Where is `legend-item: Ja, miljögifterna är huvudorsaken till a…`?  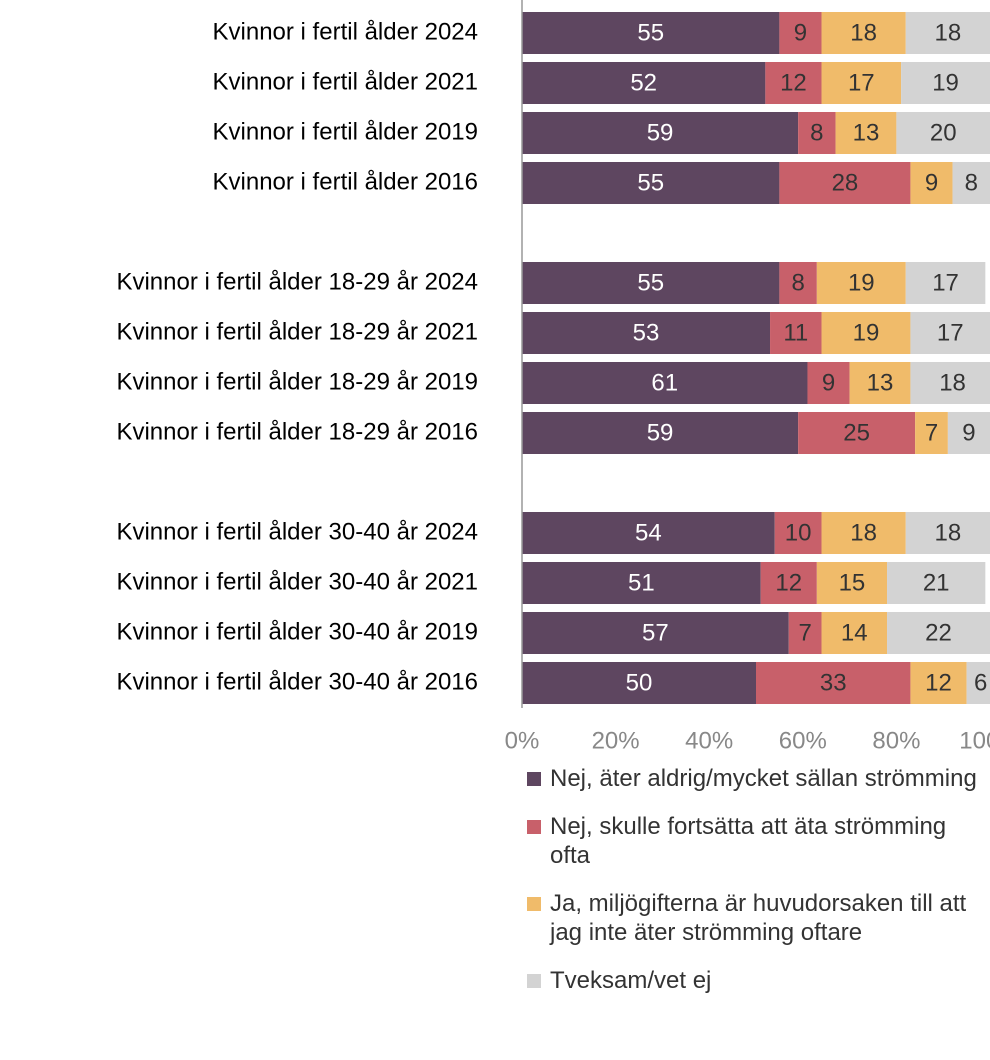 legend-item: Ja, miljögifterna är huvudorsaken till a… is located at coordinates (756, 918).